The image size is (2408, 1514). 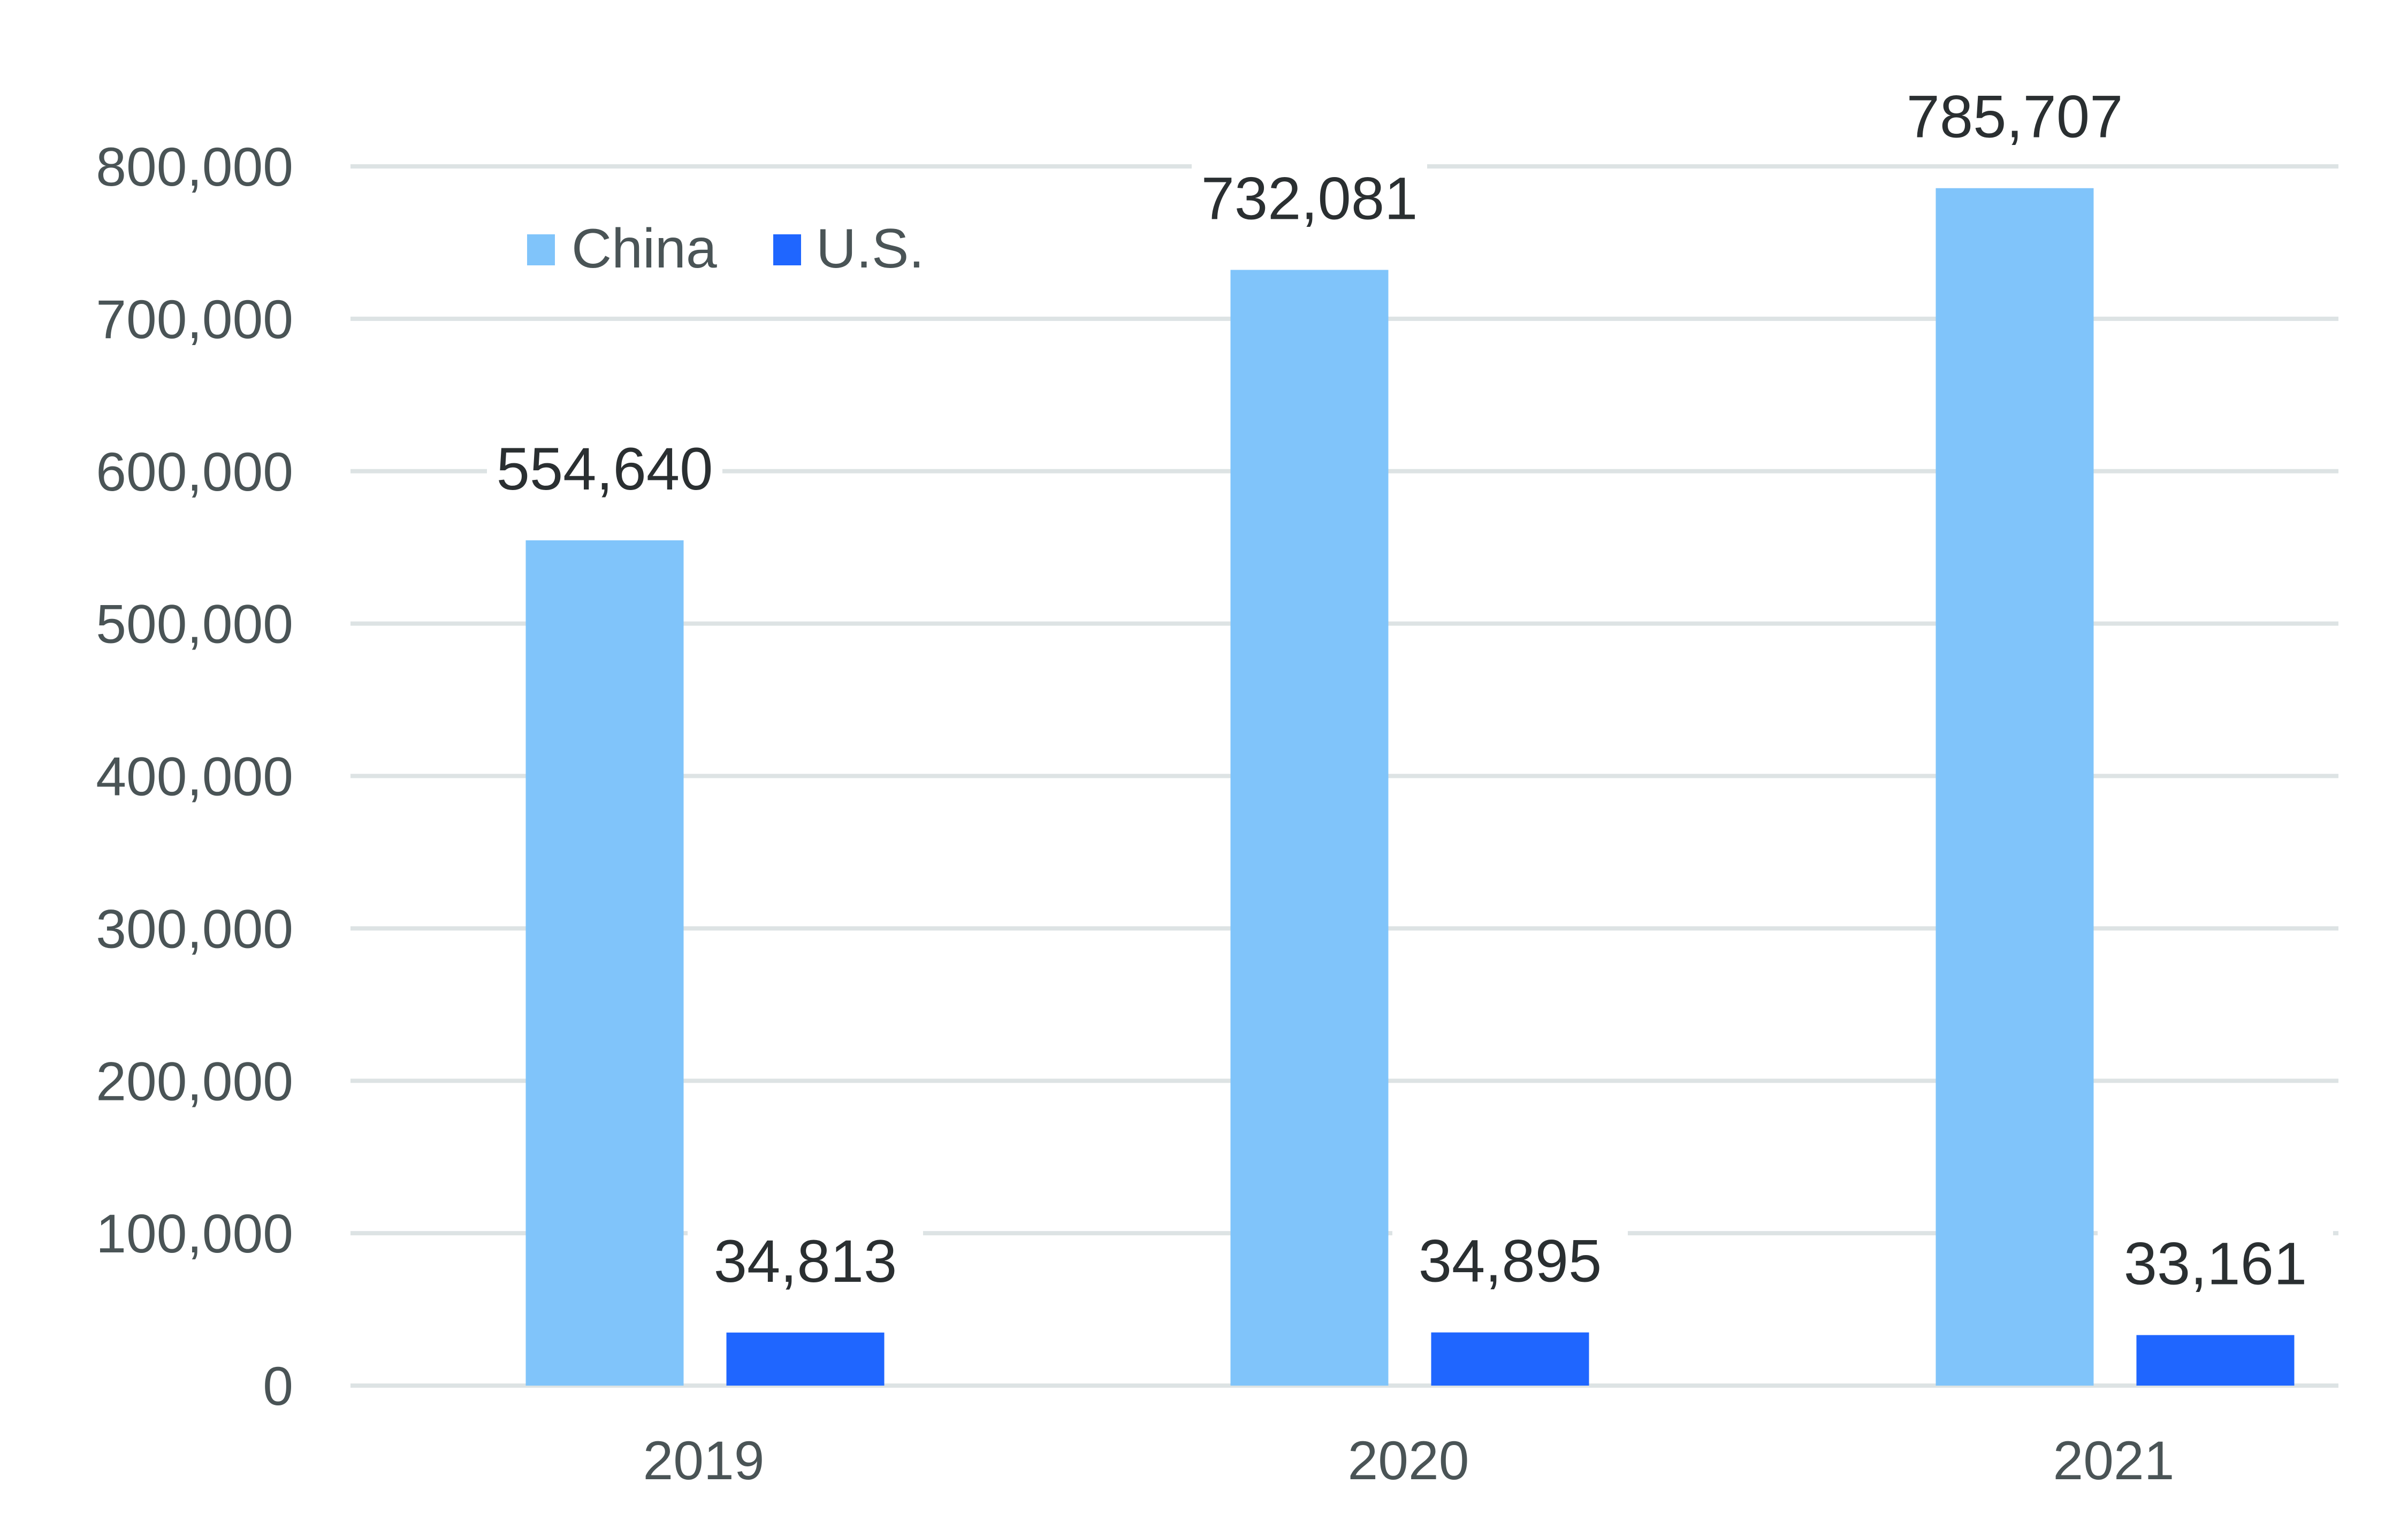 What do you see at coordinates (194, 929) in the screenshot?
I see `y-tick-label: 300,000` at bounding box center [194, 929].